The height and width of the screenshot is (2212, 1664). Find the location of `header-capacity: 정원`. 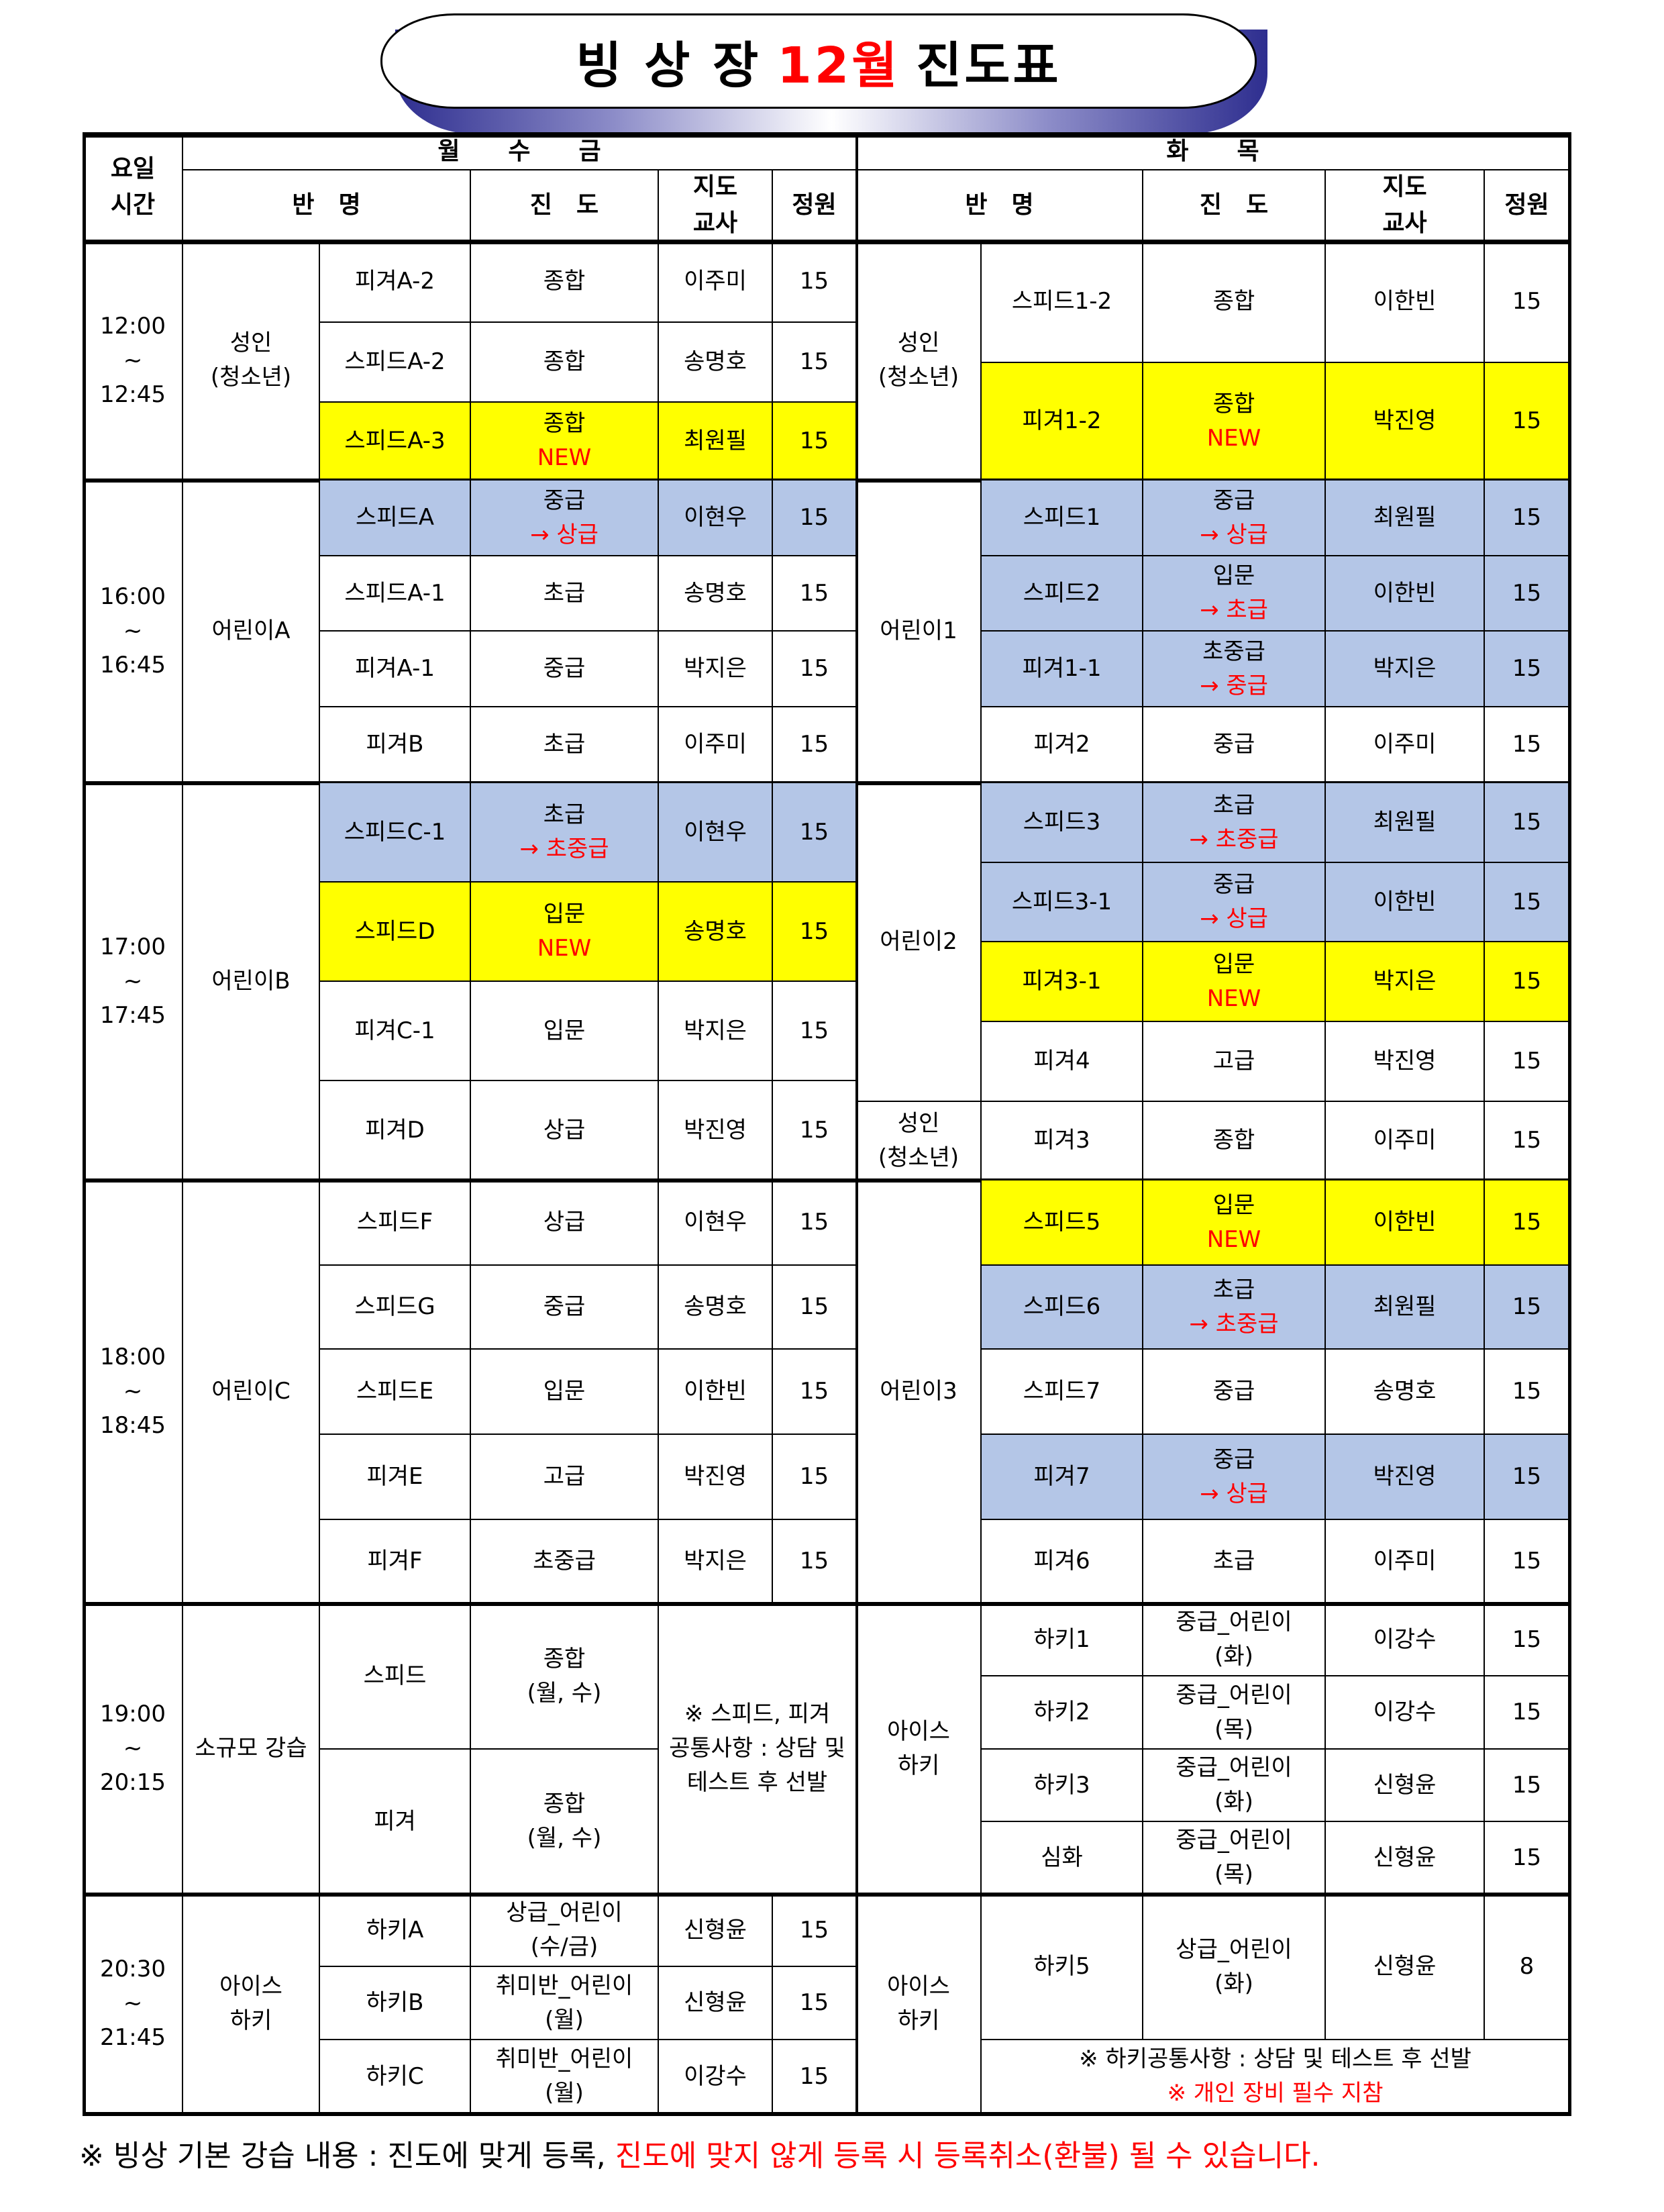

header-capacity: 정원 is located at coordinates (815, 206).